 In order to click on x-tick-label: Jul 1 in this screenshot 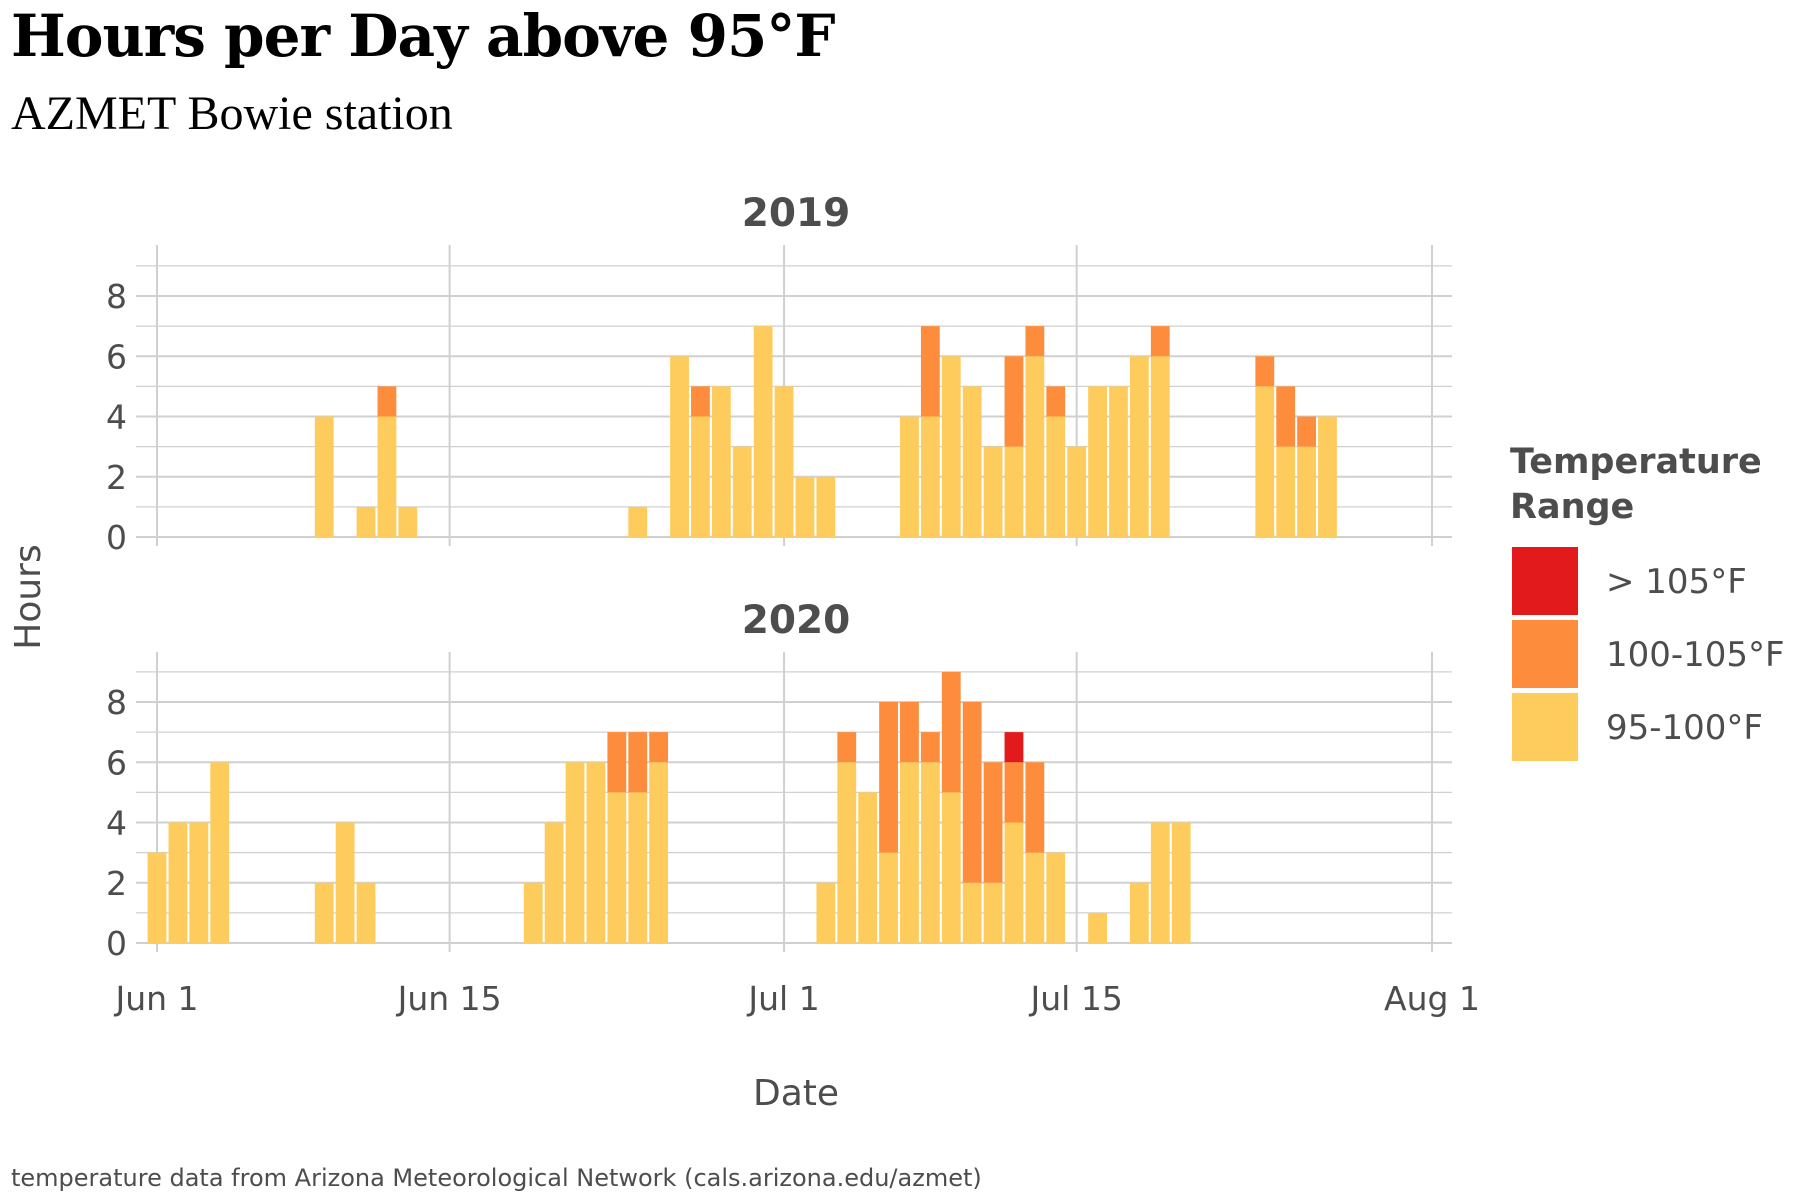, I will do `click(782, 998)`.